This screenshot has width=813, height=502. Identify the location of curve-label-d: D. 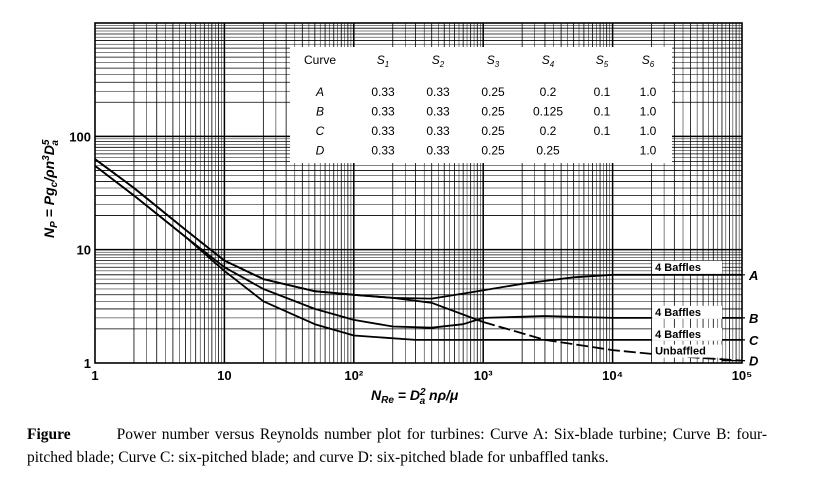
(754, 361).